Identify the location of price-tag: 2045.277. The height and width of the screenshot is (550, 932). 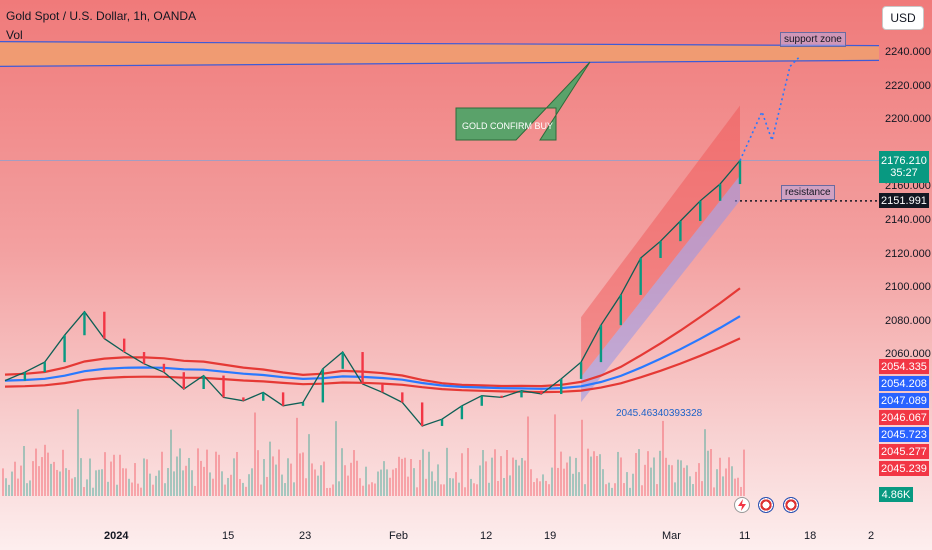
(904, 451).